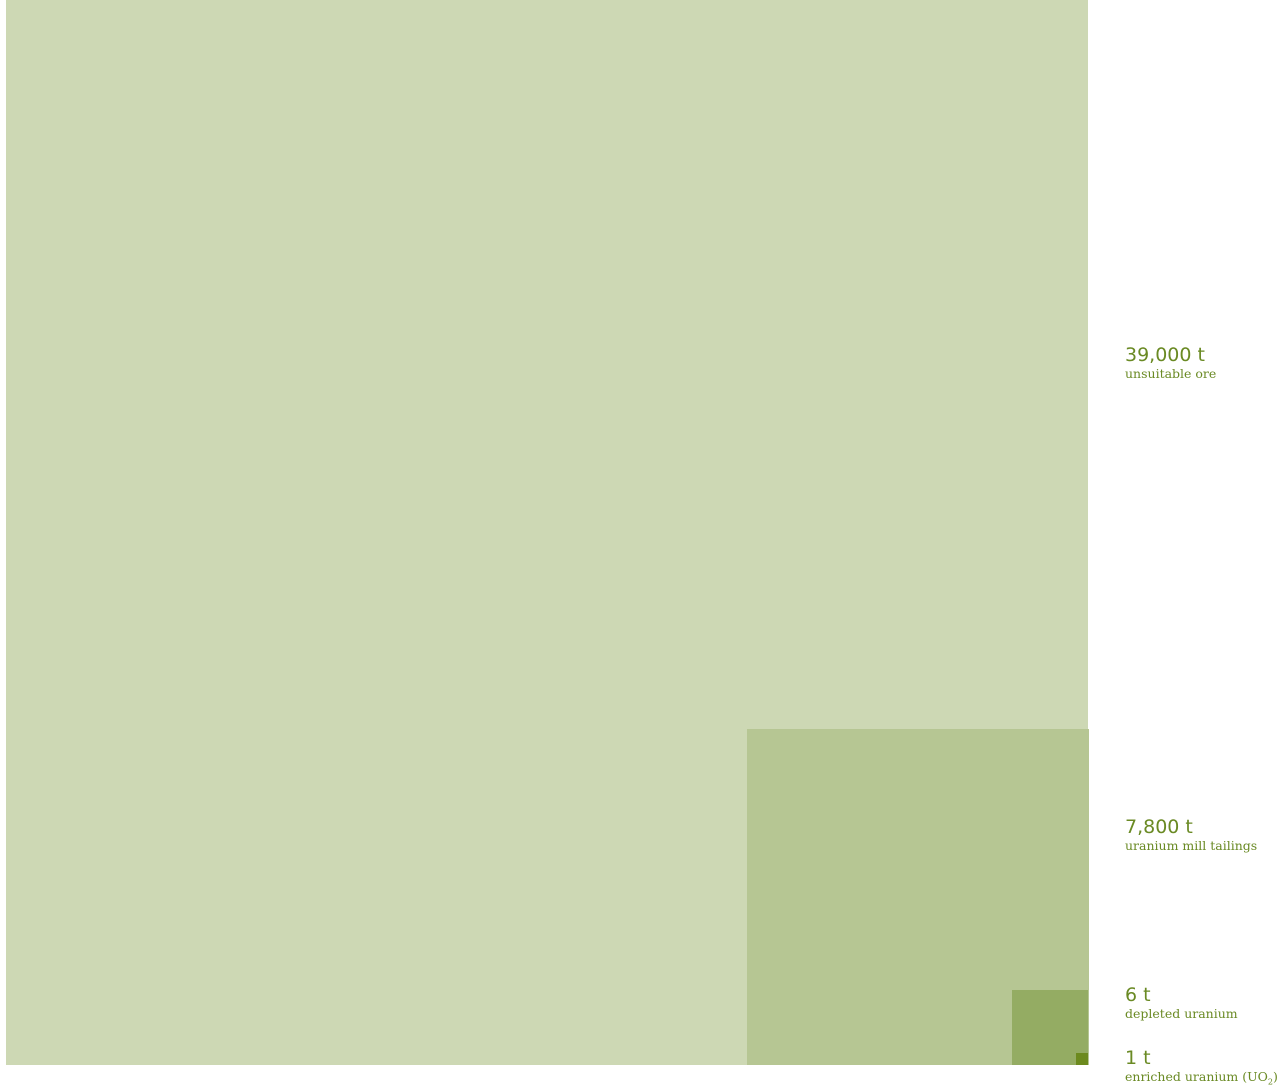 The width and height of the screenshot is (1288, 1091). What do you see at coordinates (1275, 1076) in the screenshot?
I see `name-end: )` at bounding box center [1275, 1076].